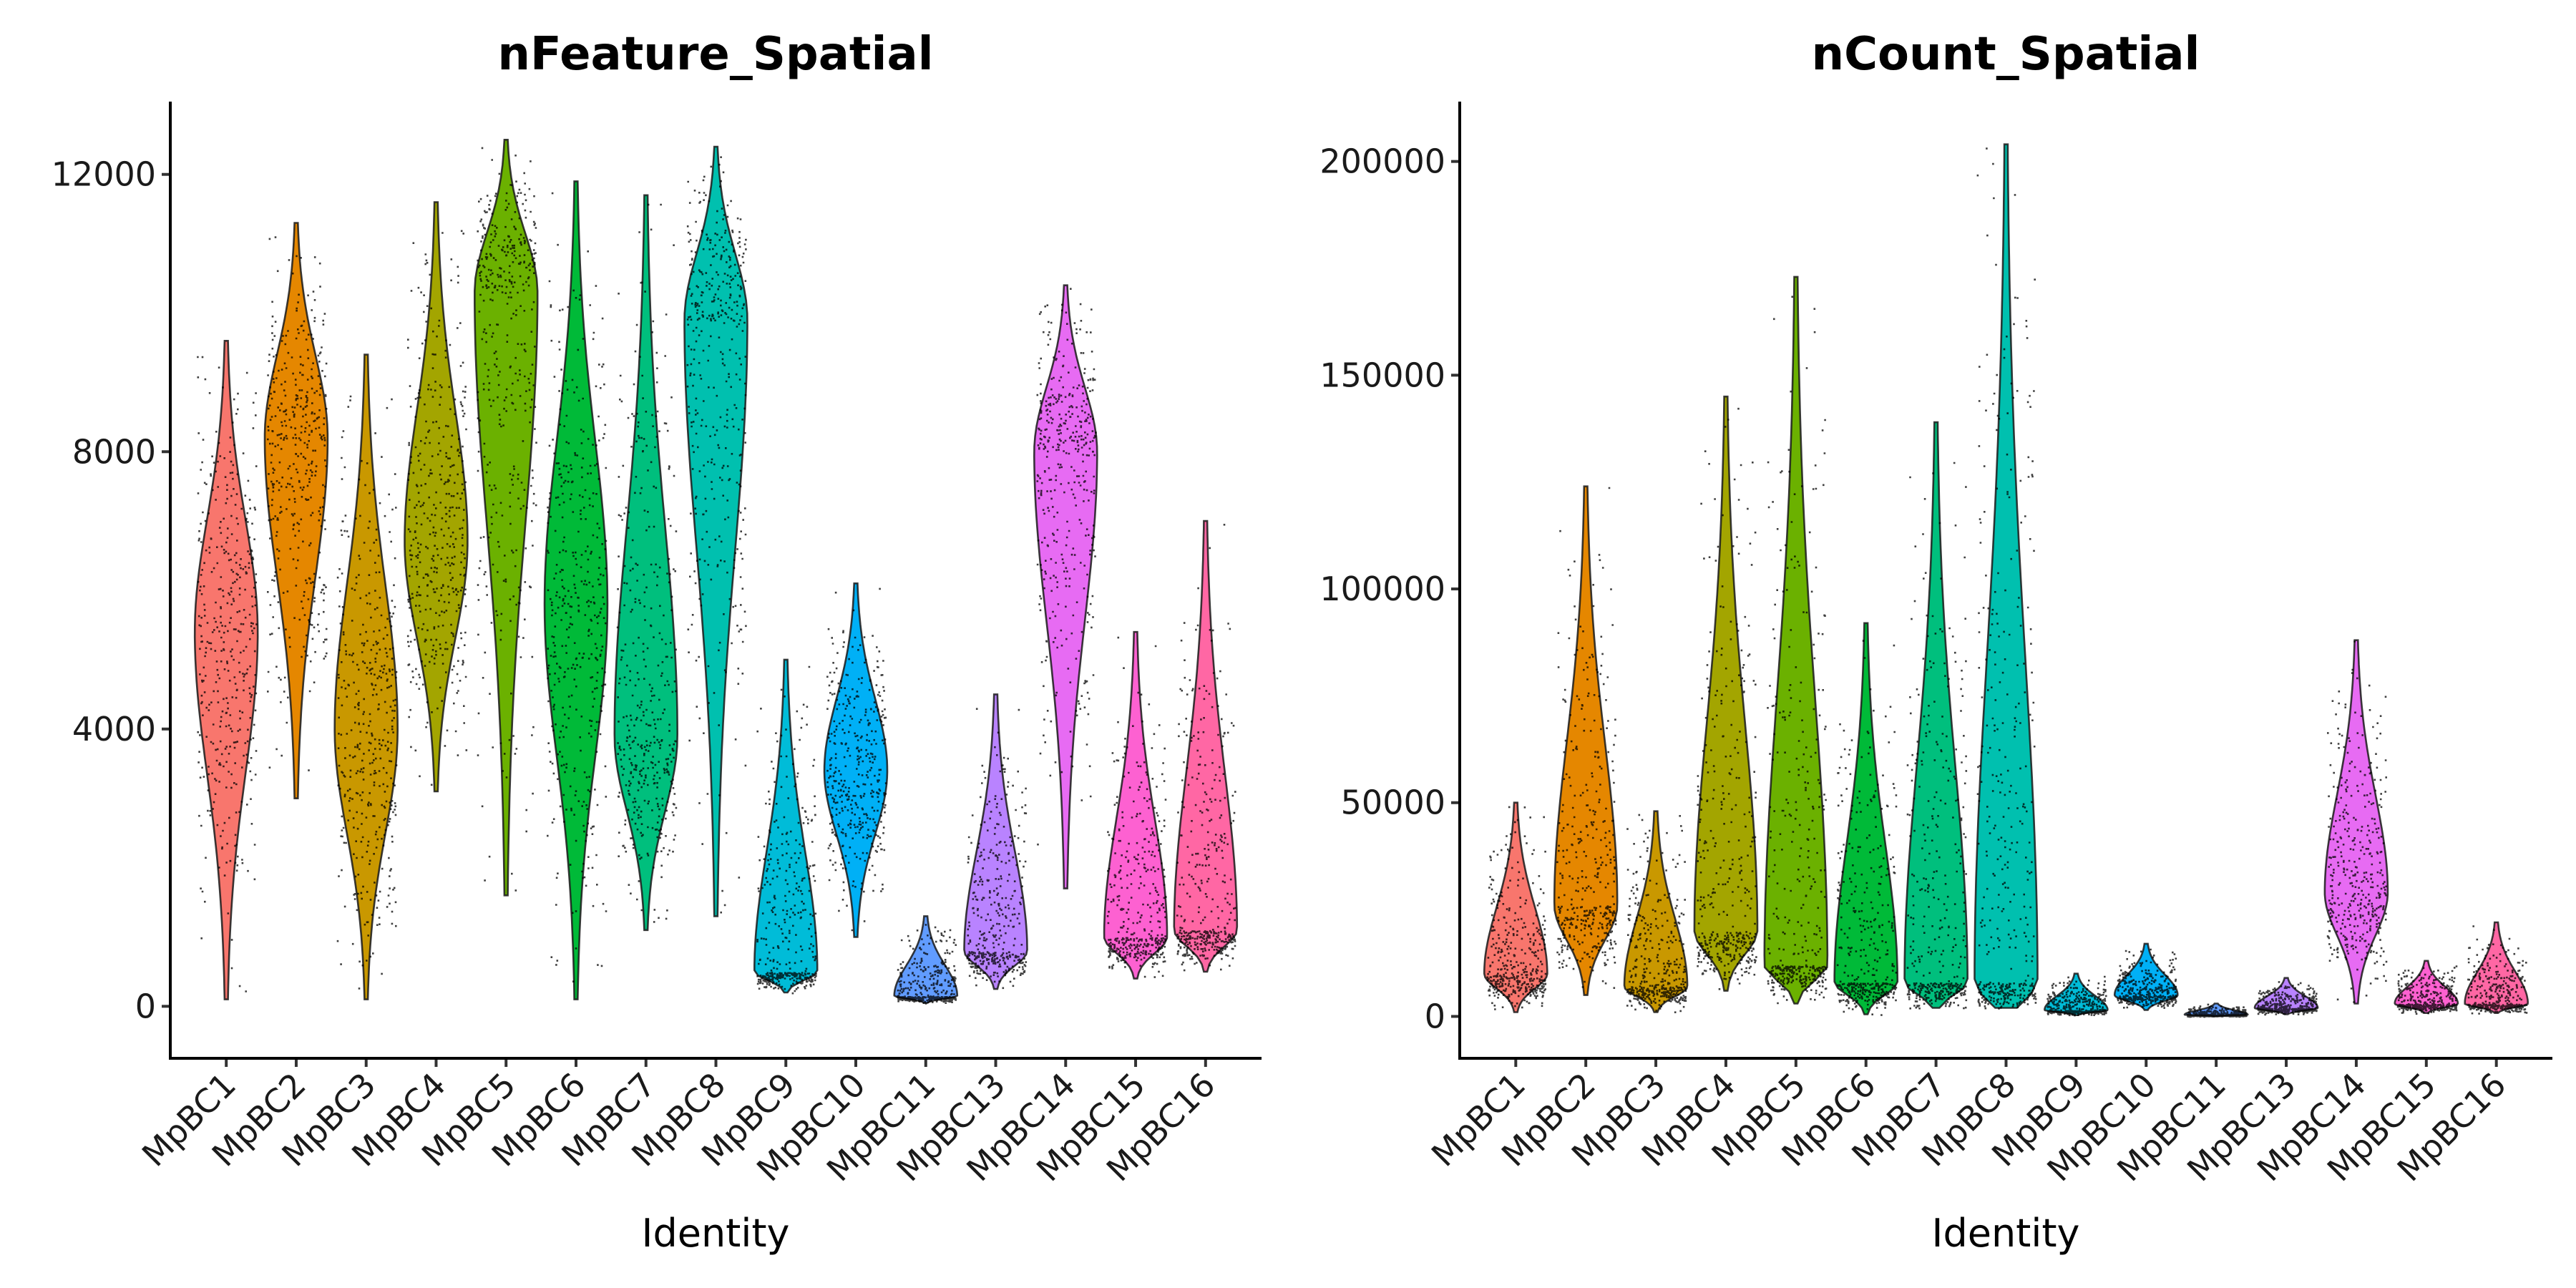  I want to click on y-axis-ticks-right: 0 50000 100000 150000 200000, so click(1389, 588).